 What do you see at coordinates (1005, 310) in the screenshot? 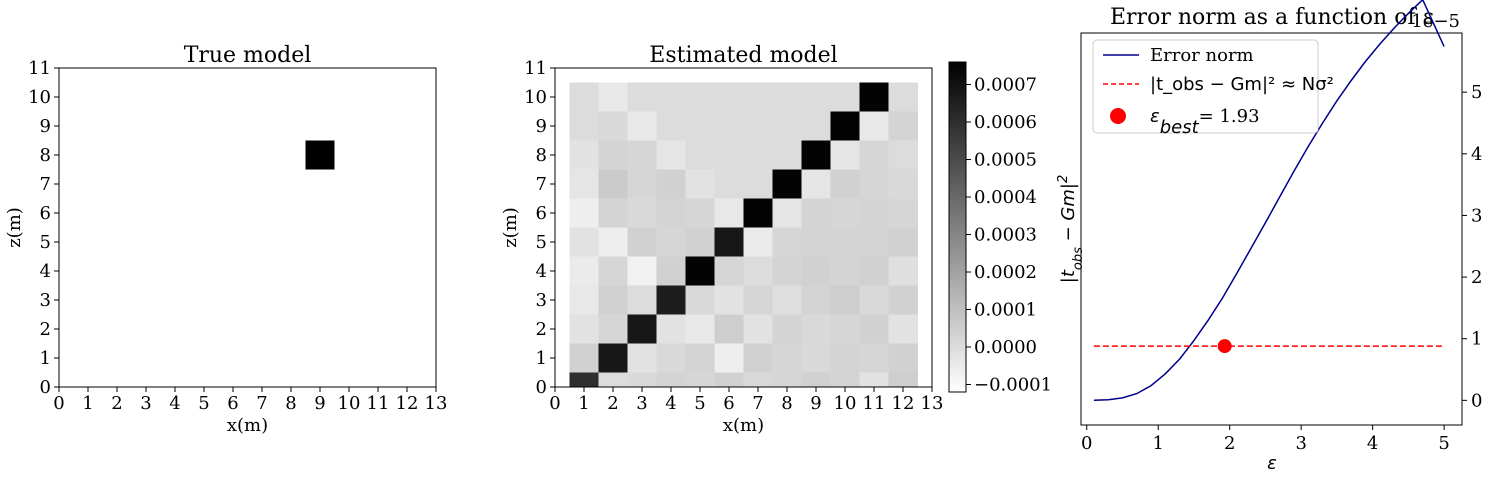
I see `colorbar-tick-label: 0.0001` at bounding box center [1005, 310].